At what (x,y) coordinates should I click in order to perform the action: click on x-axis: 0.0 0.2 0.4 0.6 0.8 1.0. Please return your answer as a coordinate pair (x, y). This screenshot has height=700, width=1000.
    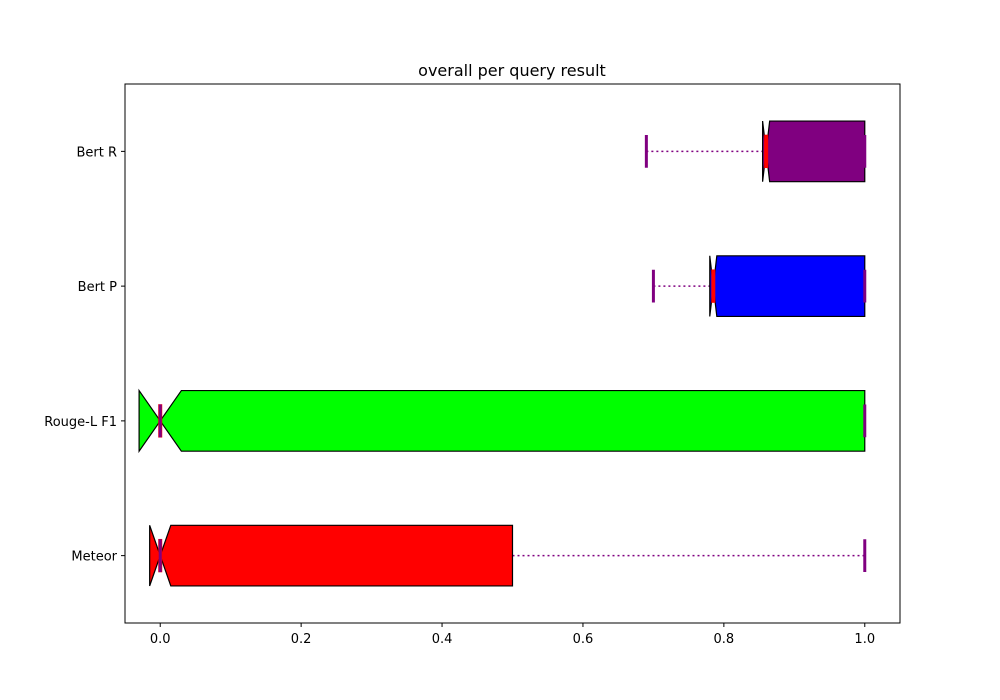
    Looking at the image, I should click on (512, 635).